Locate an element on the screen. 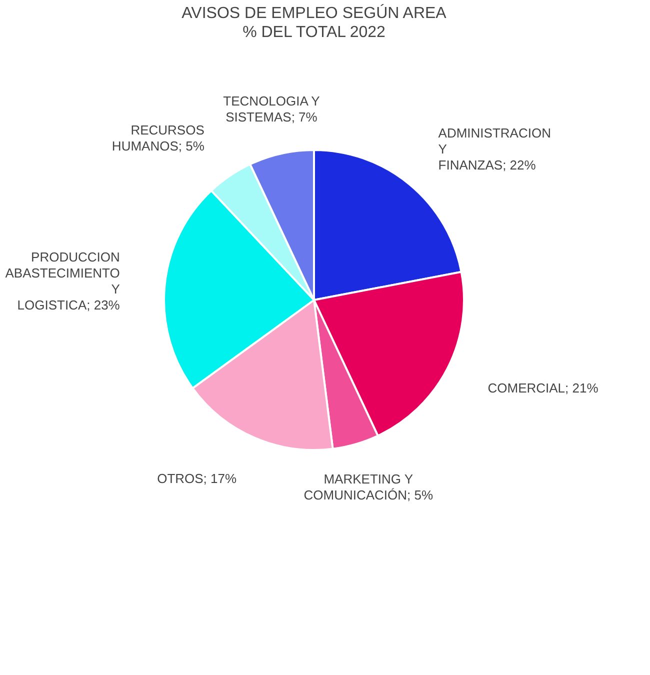 The width and height of the screenshot is (650, 675). slice-label: ADMINISTRACION Y FINANZAS; 22% is located at coordinates (494, 149).